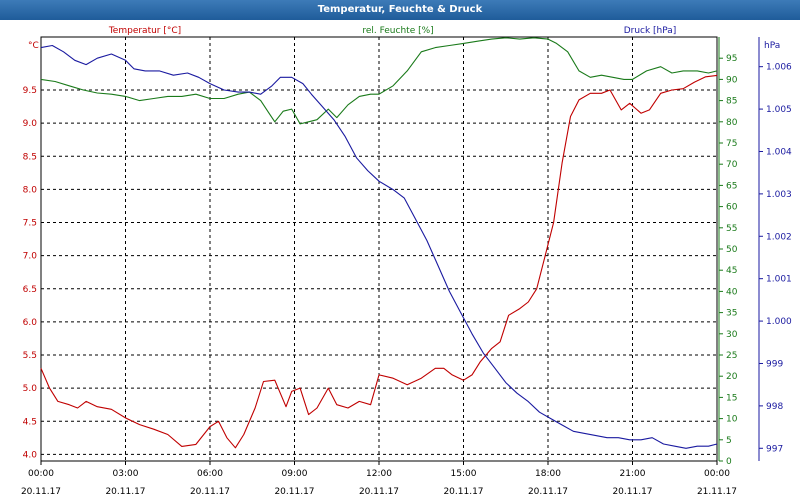  What do you see at coordinates (30, 455) in the screenshot?
I see `temperature-tick-label: 4.0` at bounding box center [30, 455].